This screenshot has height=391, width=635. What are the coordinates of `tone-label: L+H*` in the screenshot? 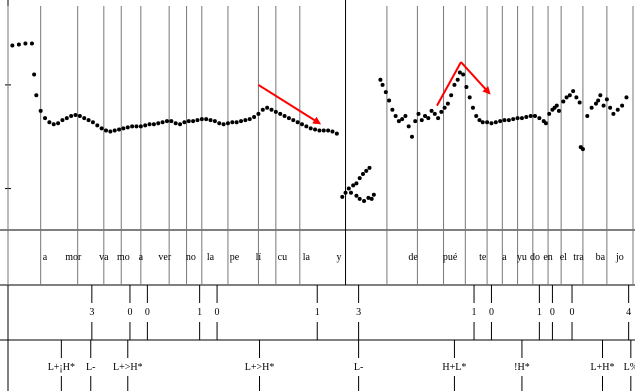 It's located at (603, 367).